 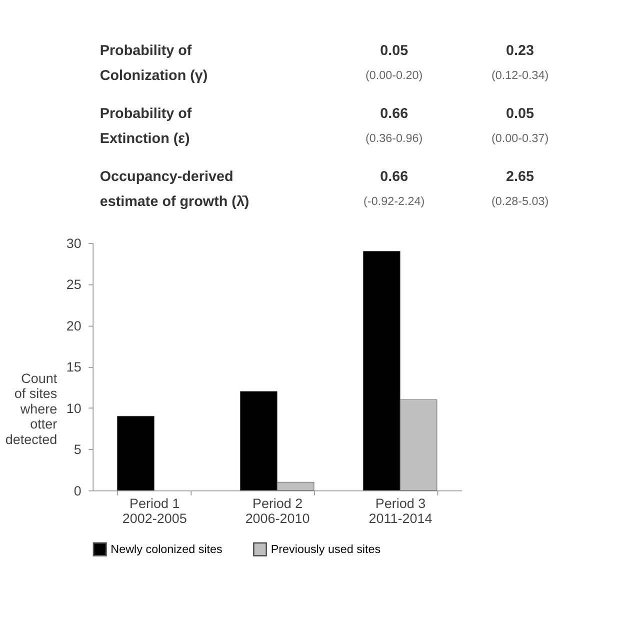 What do you see at coordinates (74, 408) in the screenshot?
I see `y-tick-label: 10` at bounding box center [74, 408].